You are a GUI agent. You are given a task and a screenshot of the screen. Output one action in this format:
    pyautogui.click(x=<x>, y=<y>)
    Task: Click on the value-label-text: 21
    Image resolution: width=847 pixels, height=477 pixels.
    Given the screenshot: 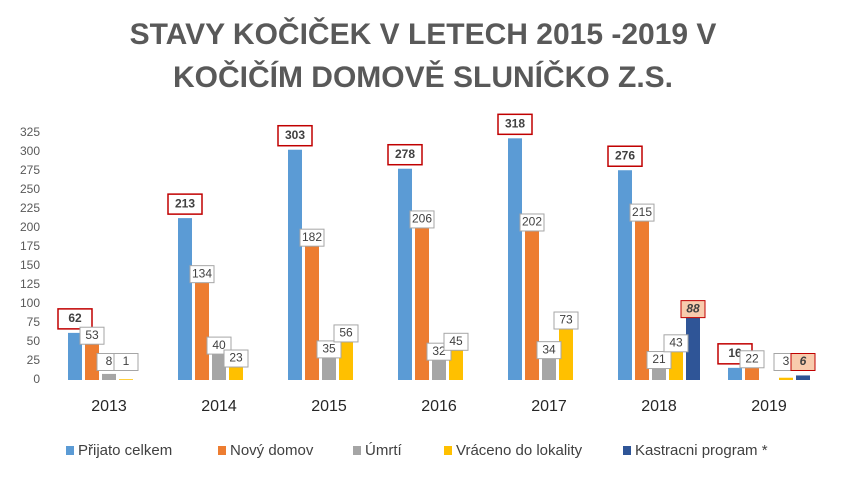 What is the action you would take?
    pyautogui.click(x=659, y=359)
    